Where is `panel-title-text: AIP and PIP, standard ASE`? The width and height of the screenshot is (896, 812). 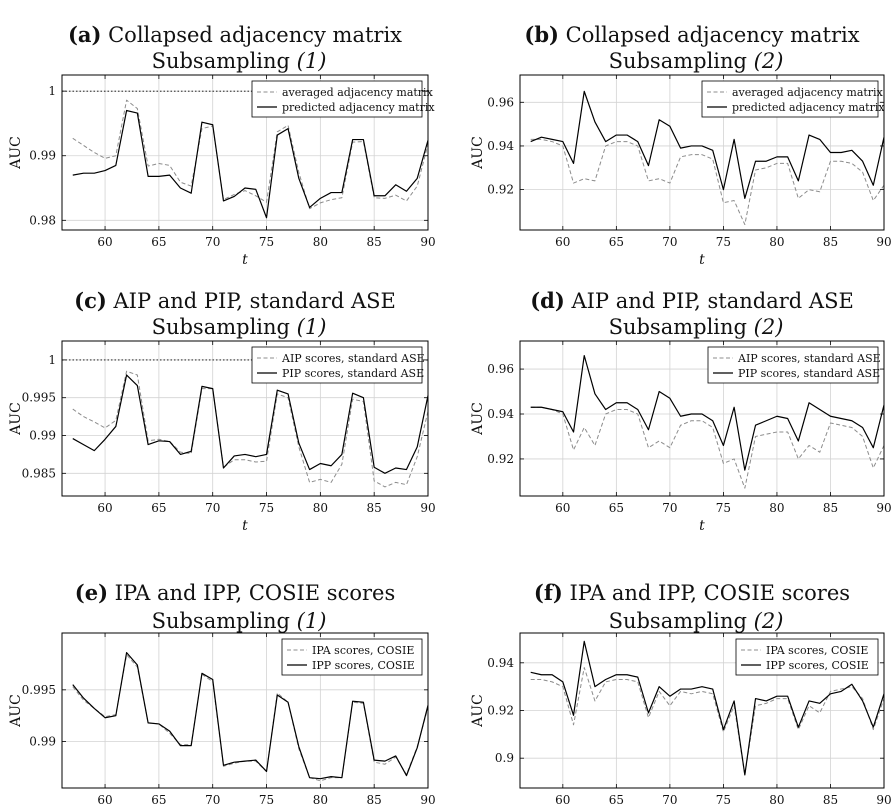
panel-title-text: AIP and PIP, standard ASE is located at coordinates (251, 301).